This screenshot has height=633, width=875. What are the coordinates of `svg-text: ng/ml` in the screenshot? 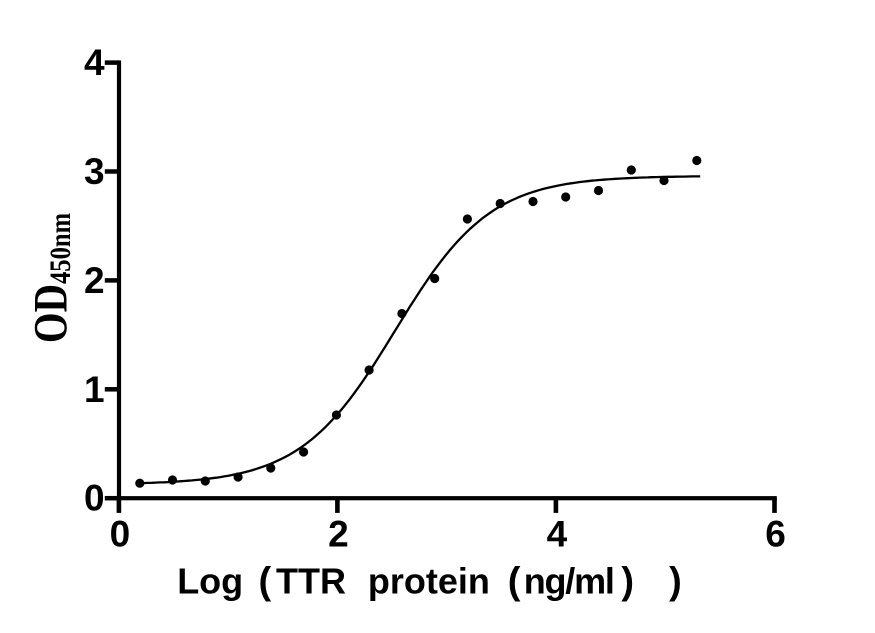 It's located at (569, 581).